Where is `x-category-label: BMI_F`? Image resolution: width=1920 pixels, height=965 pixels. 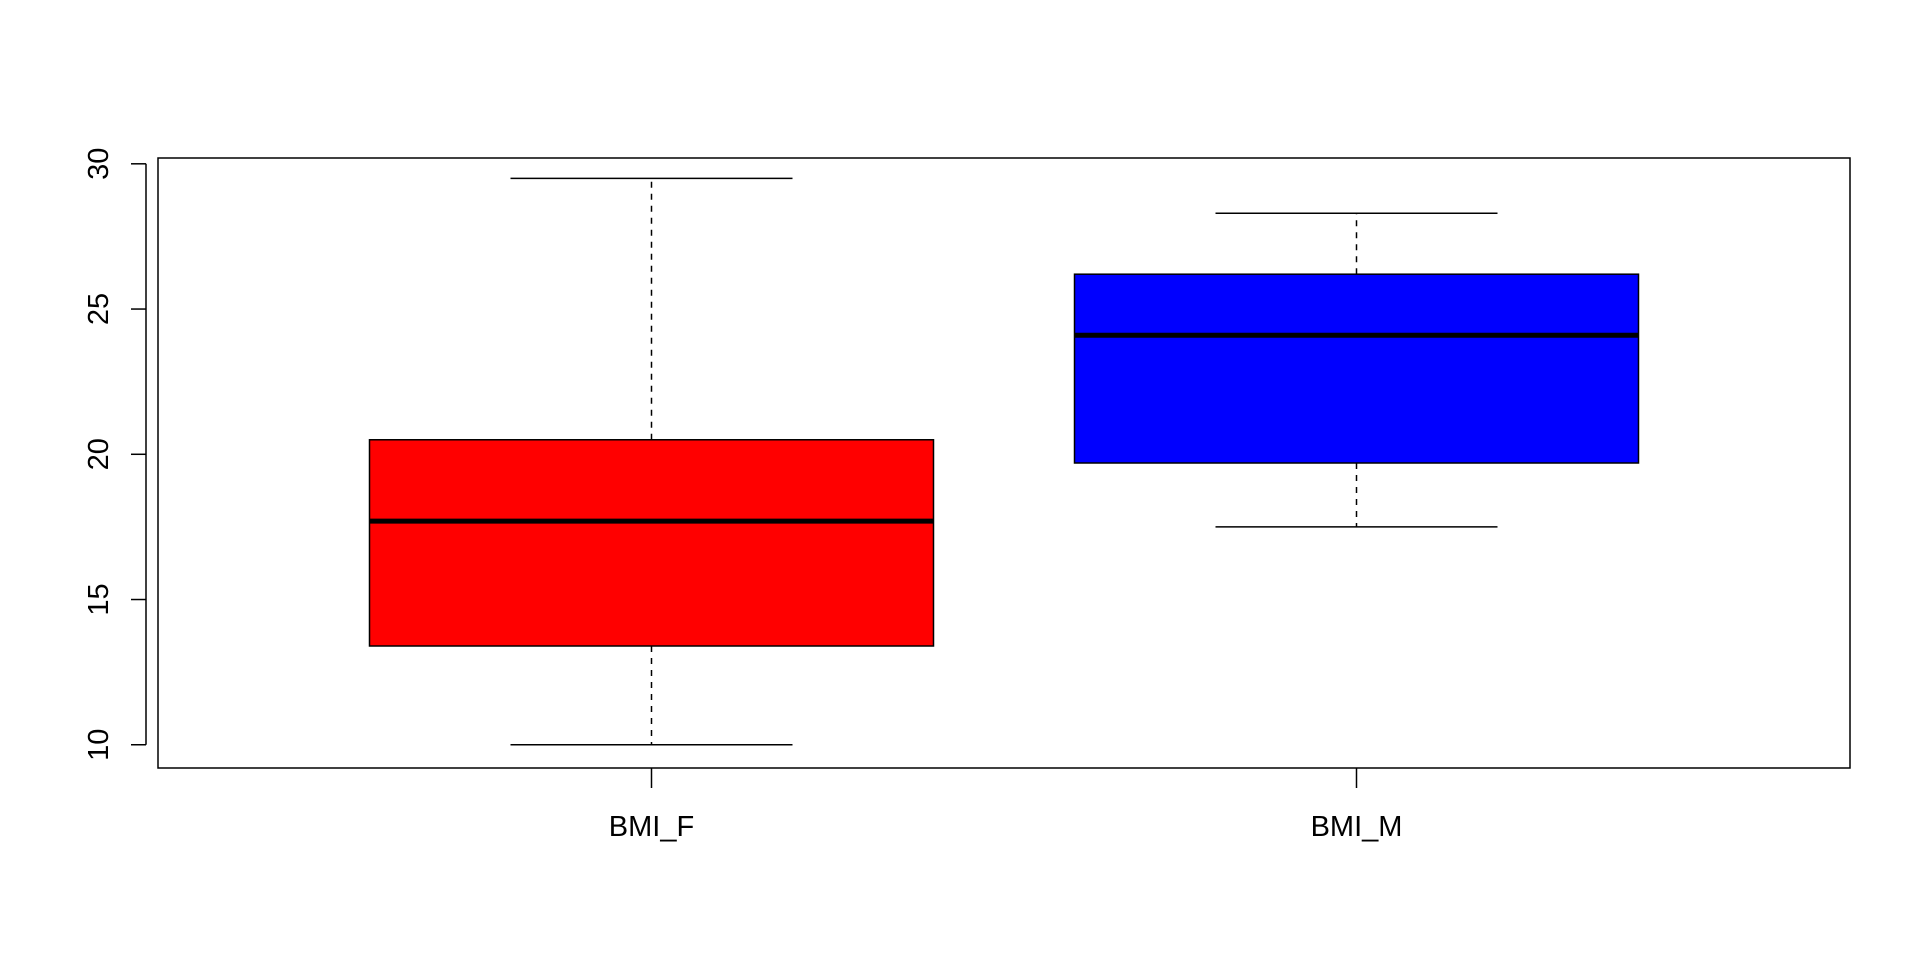
x-category-label: BMI_F is located at coordinates (651, 827).